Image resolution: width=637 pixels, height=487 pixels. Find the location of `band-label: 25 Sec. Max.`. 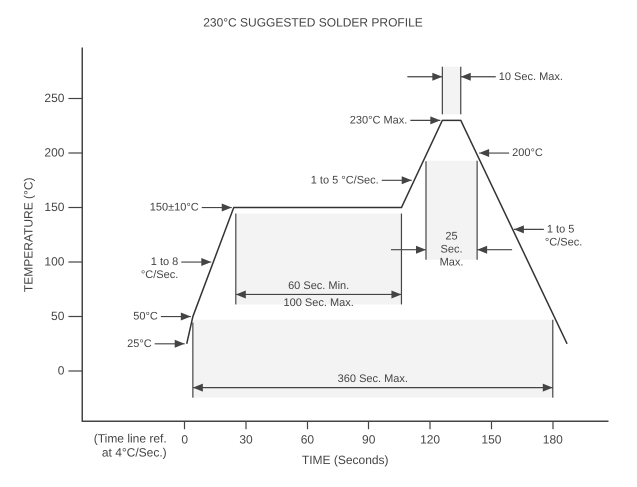

band-label: 25 Sec. Max. is located at coordinates (452, 249).